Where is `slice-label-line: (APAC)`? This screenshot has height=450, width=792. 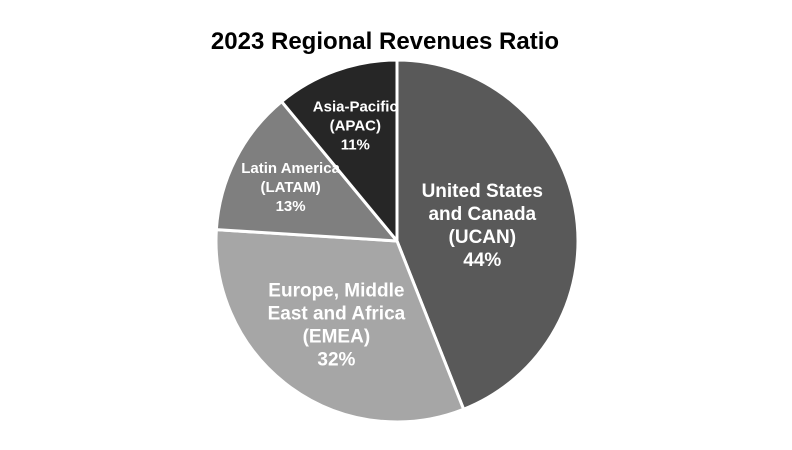
slice-label-line: (APAC) is located at coordinates (355, 125).